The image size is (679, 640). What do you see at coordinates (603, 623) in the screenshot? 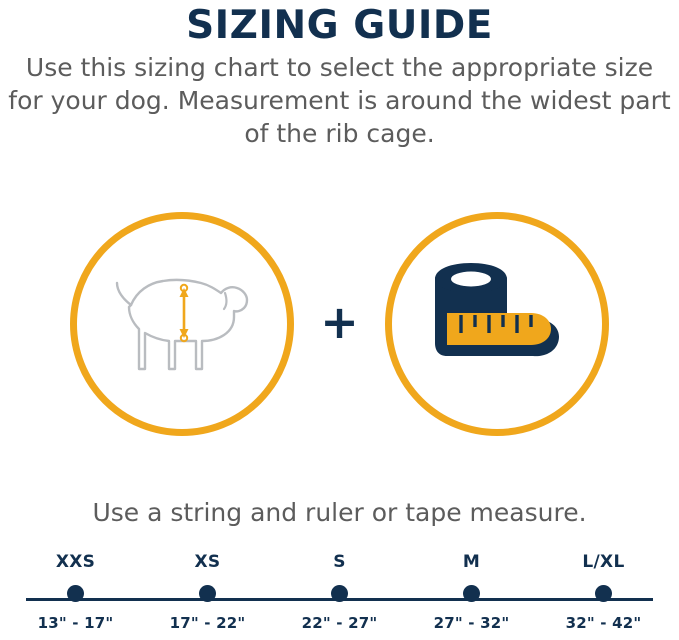
I see `size-range: 32" - 42"` at bounding box center [603, 623].